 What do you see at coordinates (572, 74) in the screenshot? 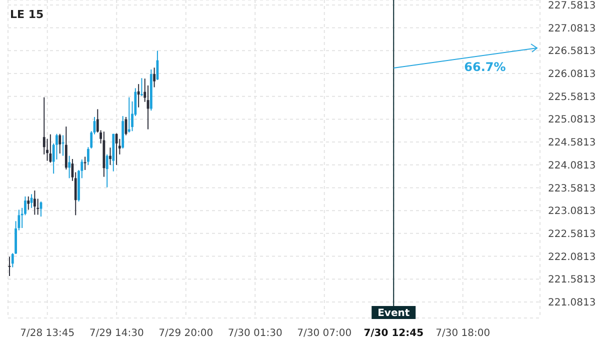
I see `y-tick-label: 226.0813` at bounding box center [572, 74].